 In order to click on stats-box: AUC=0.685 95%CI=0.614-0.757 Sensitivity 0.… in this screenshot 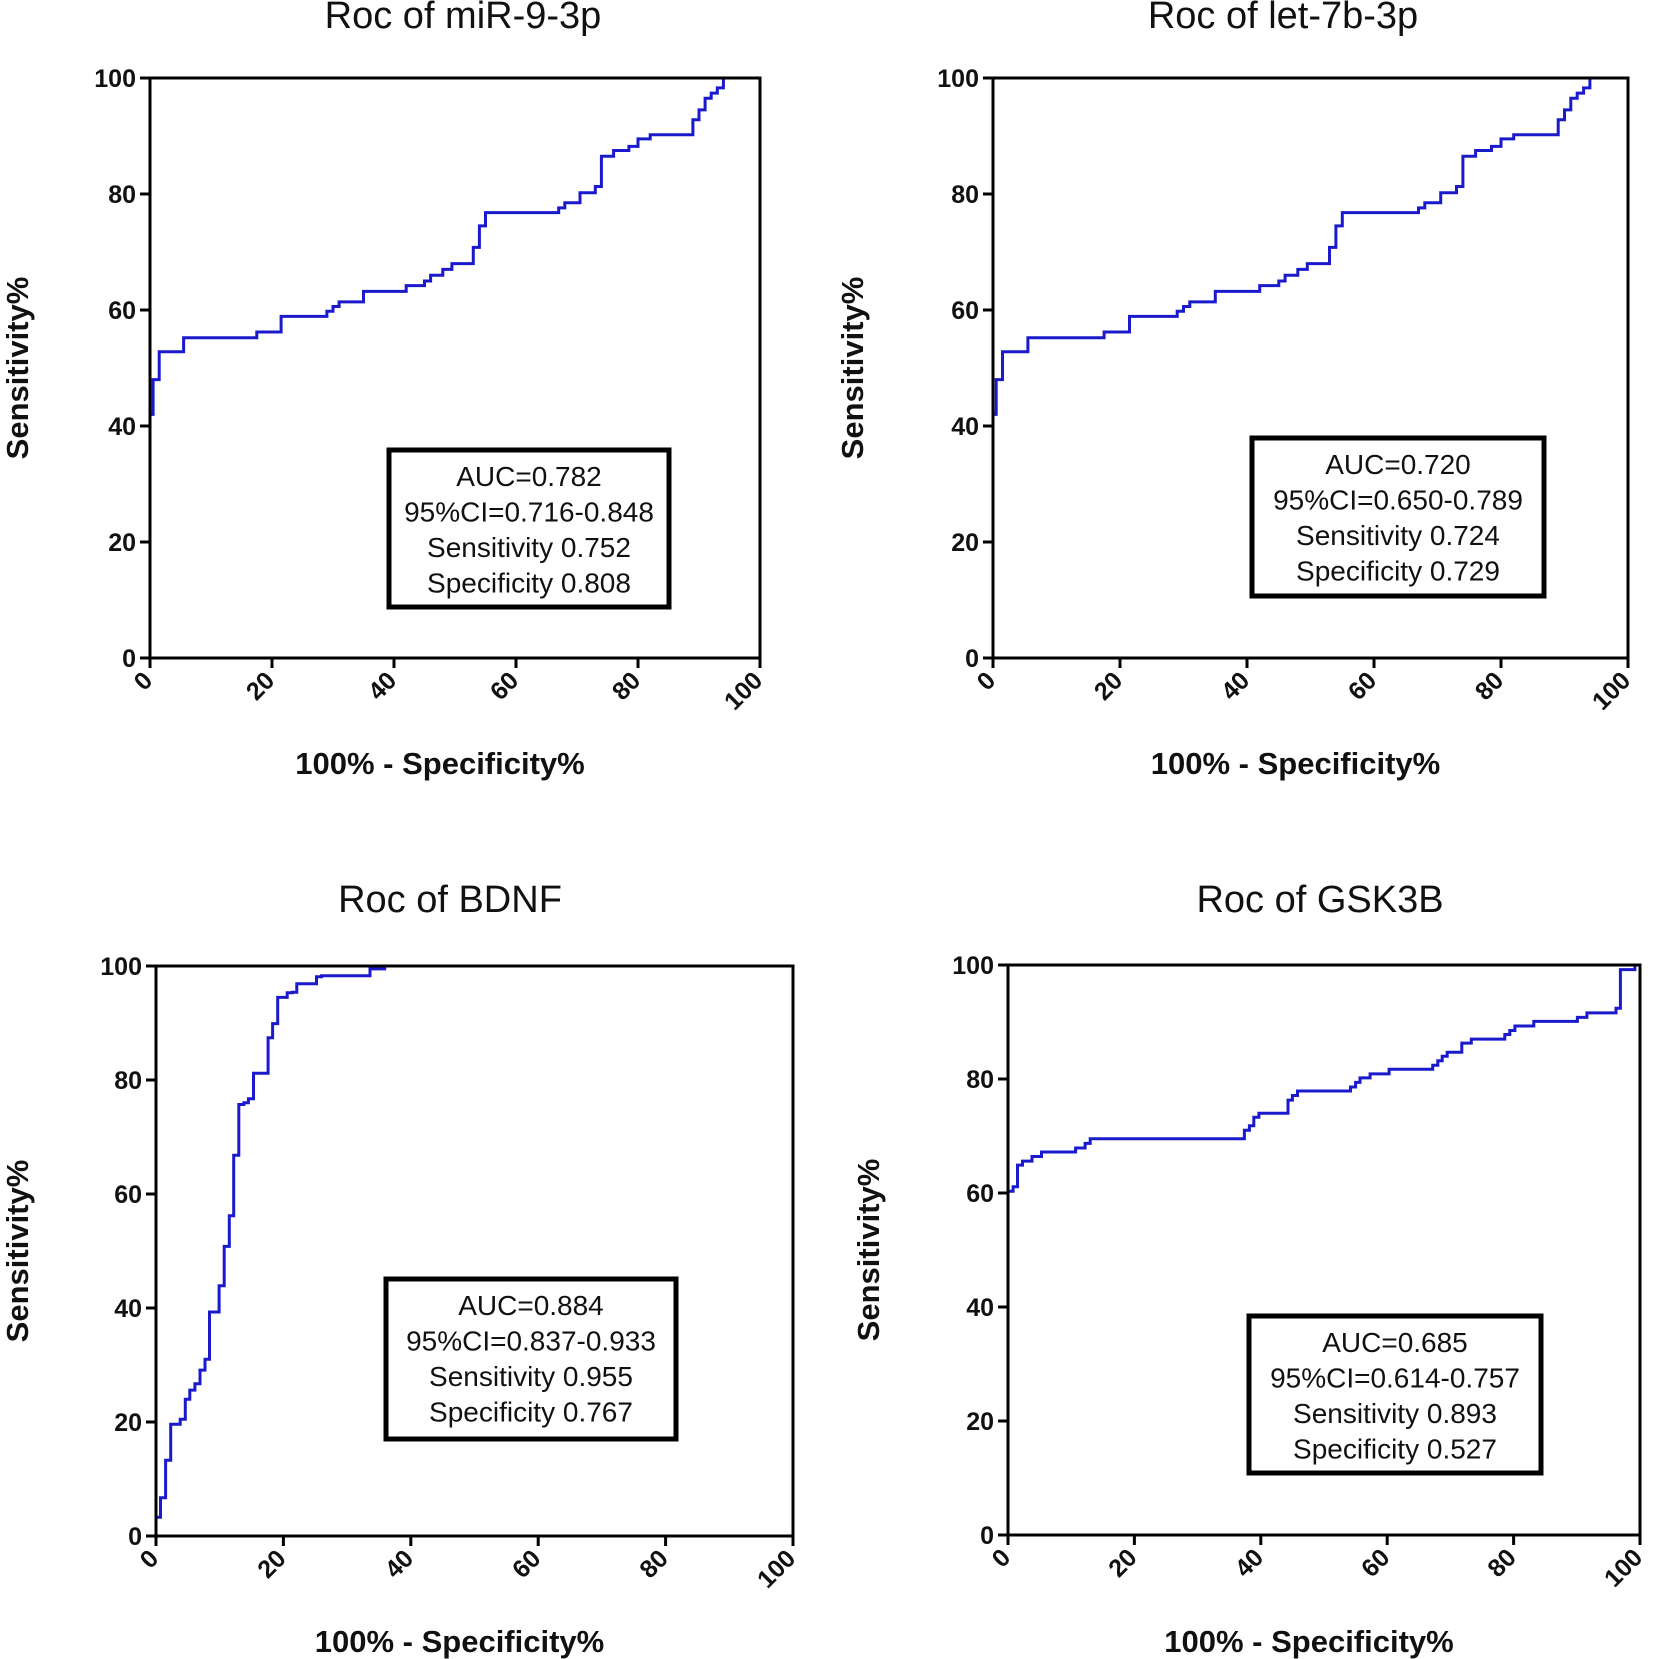, I will do `click(1395, 1394)`.